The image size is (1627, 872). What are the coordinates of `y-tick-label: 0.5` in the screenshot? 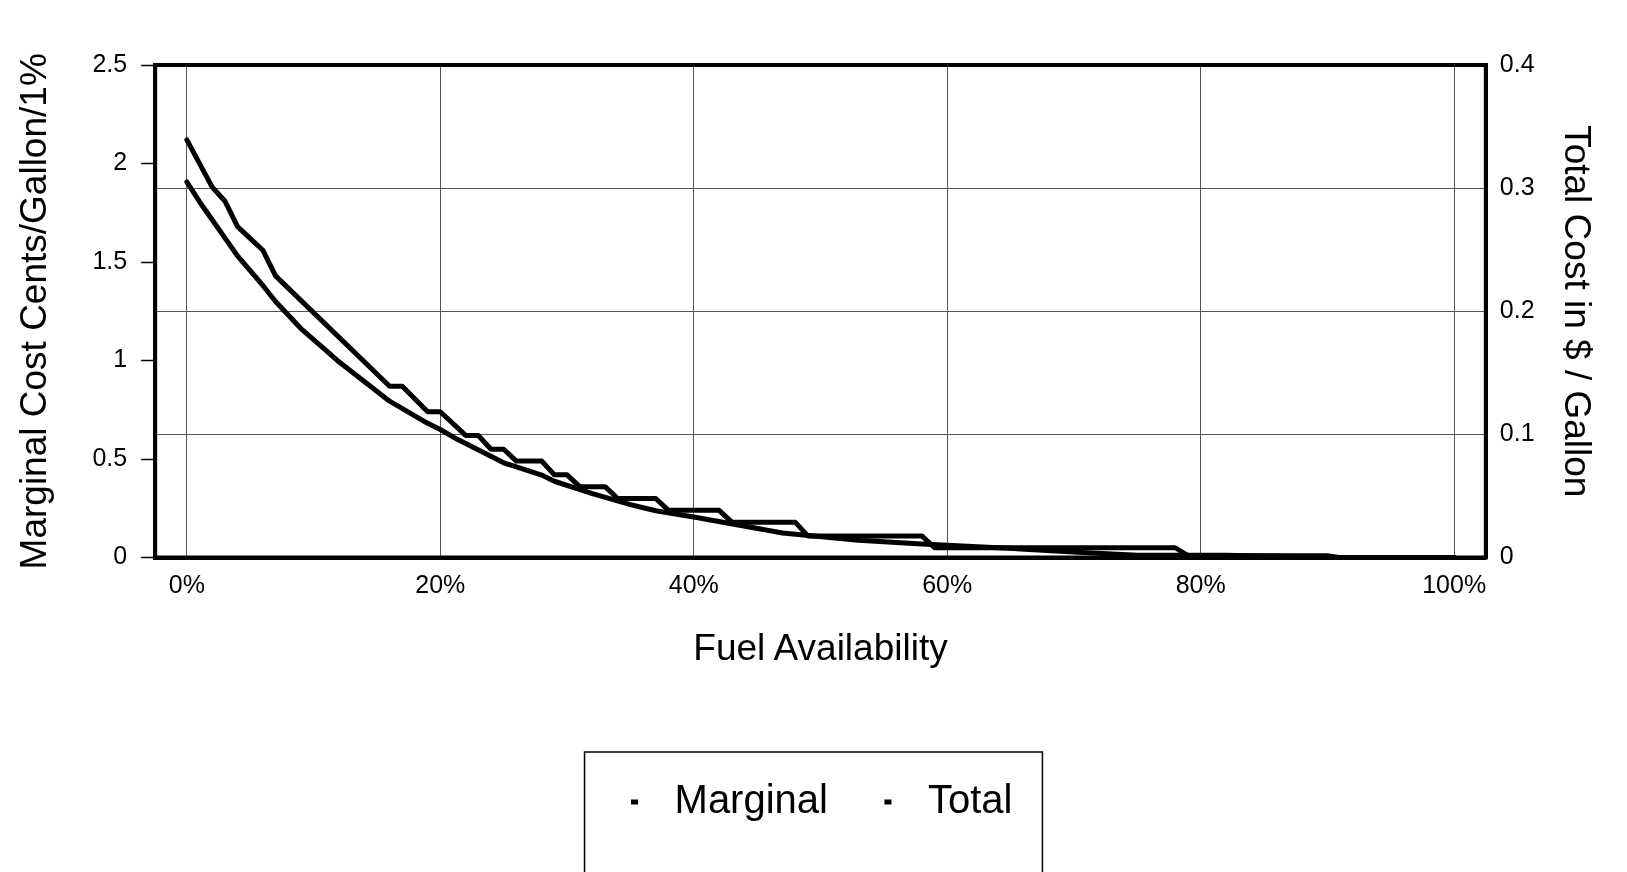 It's located at (110, 456).